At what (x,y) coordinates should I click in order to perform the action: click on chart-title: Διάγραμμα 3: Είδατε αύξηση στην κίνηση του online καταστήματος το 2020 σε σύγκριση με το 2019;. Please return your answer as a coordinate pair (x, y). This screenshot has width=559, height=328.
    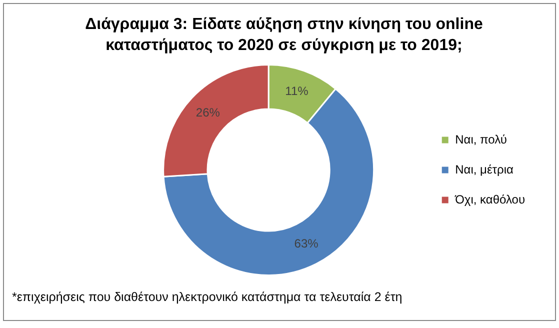
    Looking at the image, I should click on (284, 35).